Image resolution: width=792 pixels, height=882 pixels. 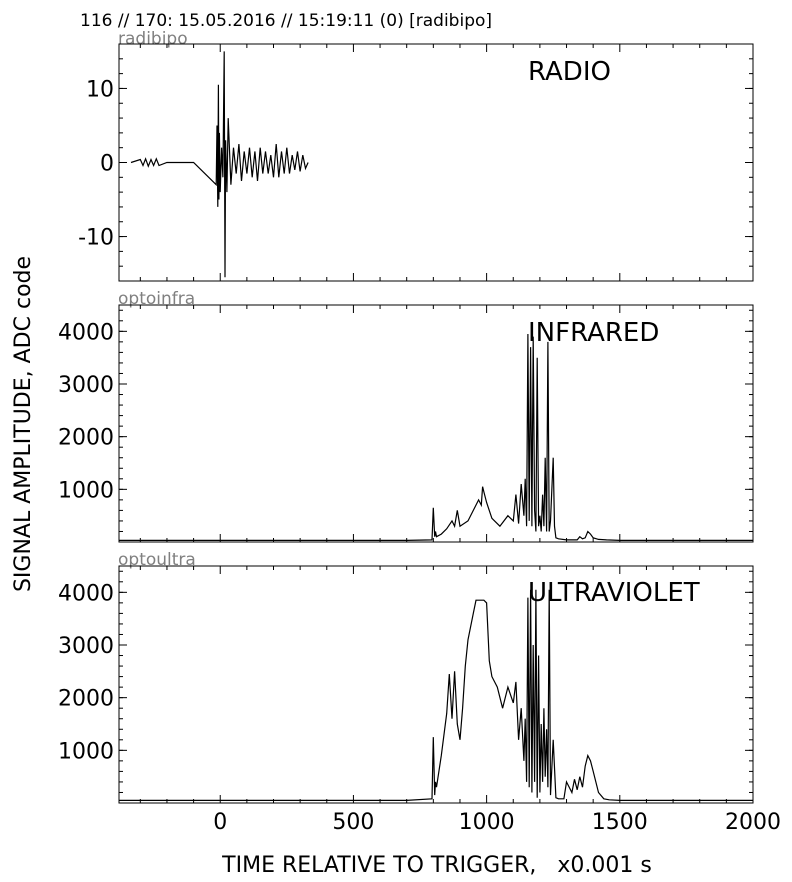 What do you see at coordinates (100, 89) in the screenshot?
I see `y-tick-label: 10` at bounding box center [100, 89].